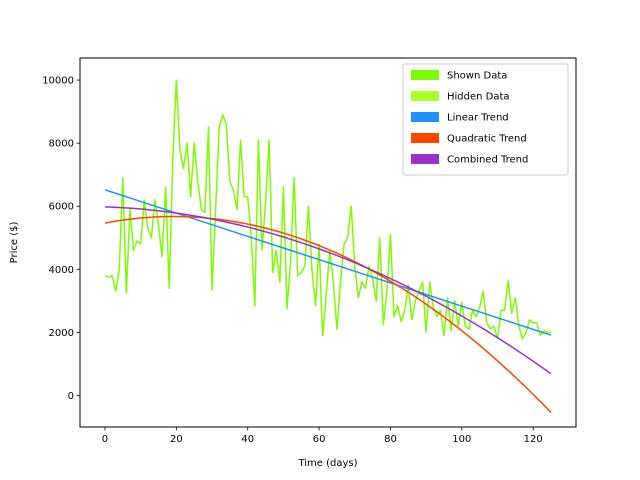 The width and height of the screenshot is (640, 480). I want to click on y-tick-label: 10000, so click(58, 81).